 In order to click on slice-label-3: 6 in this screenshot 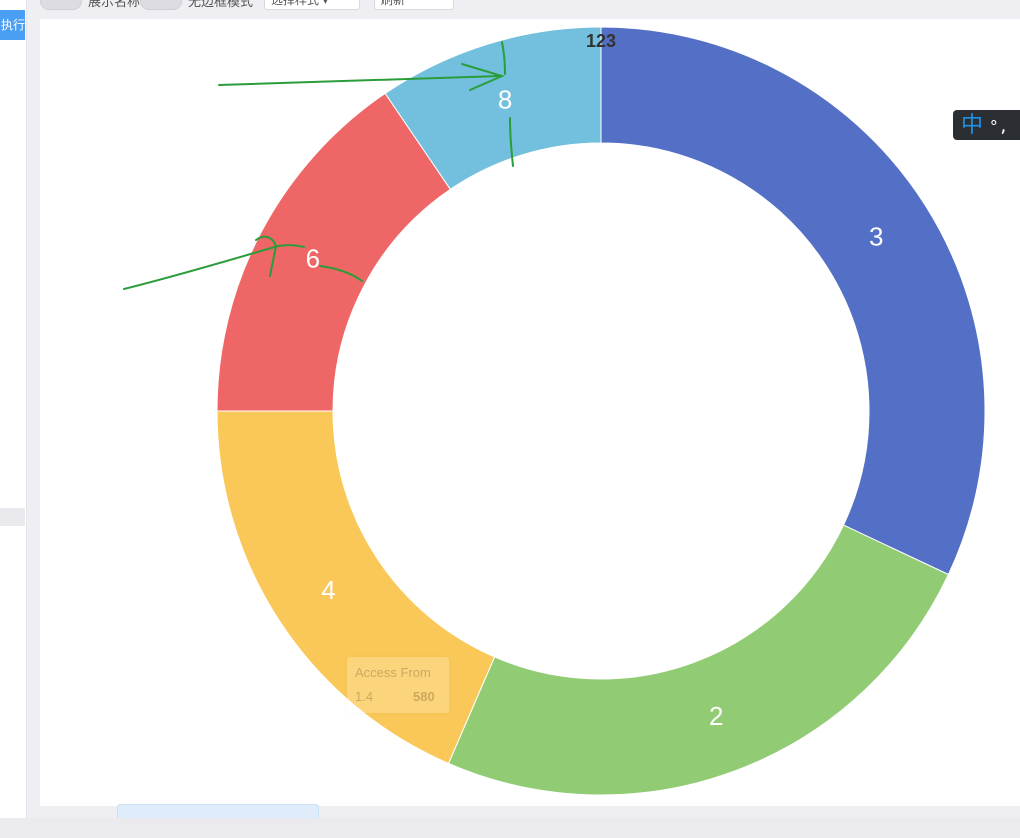, I will do `click(313, 258)`.